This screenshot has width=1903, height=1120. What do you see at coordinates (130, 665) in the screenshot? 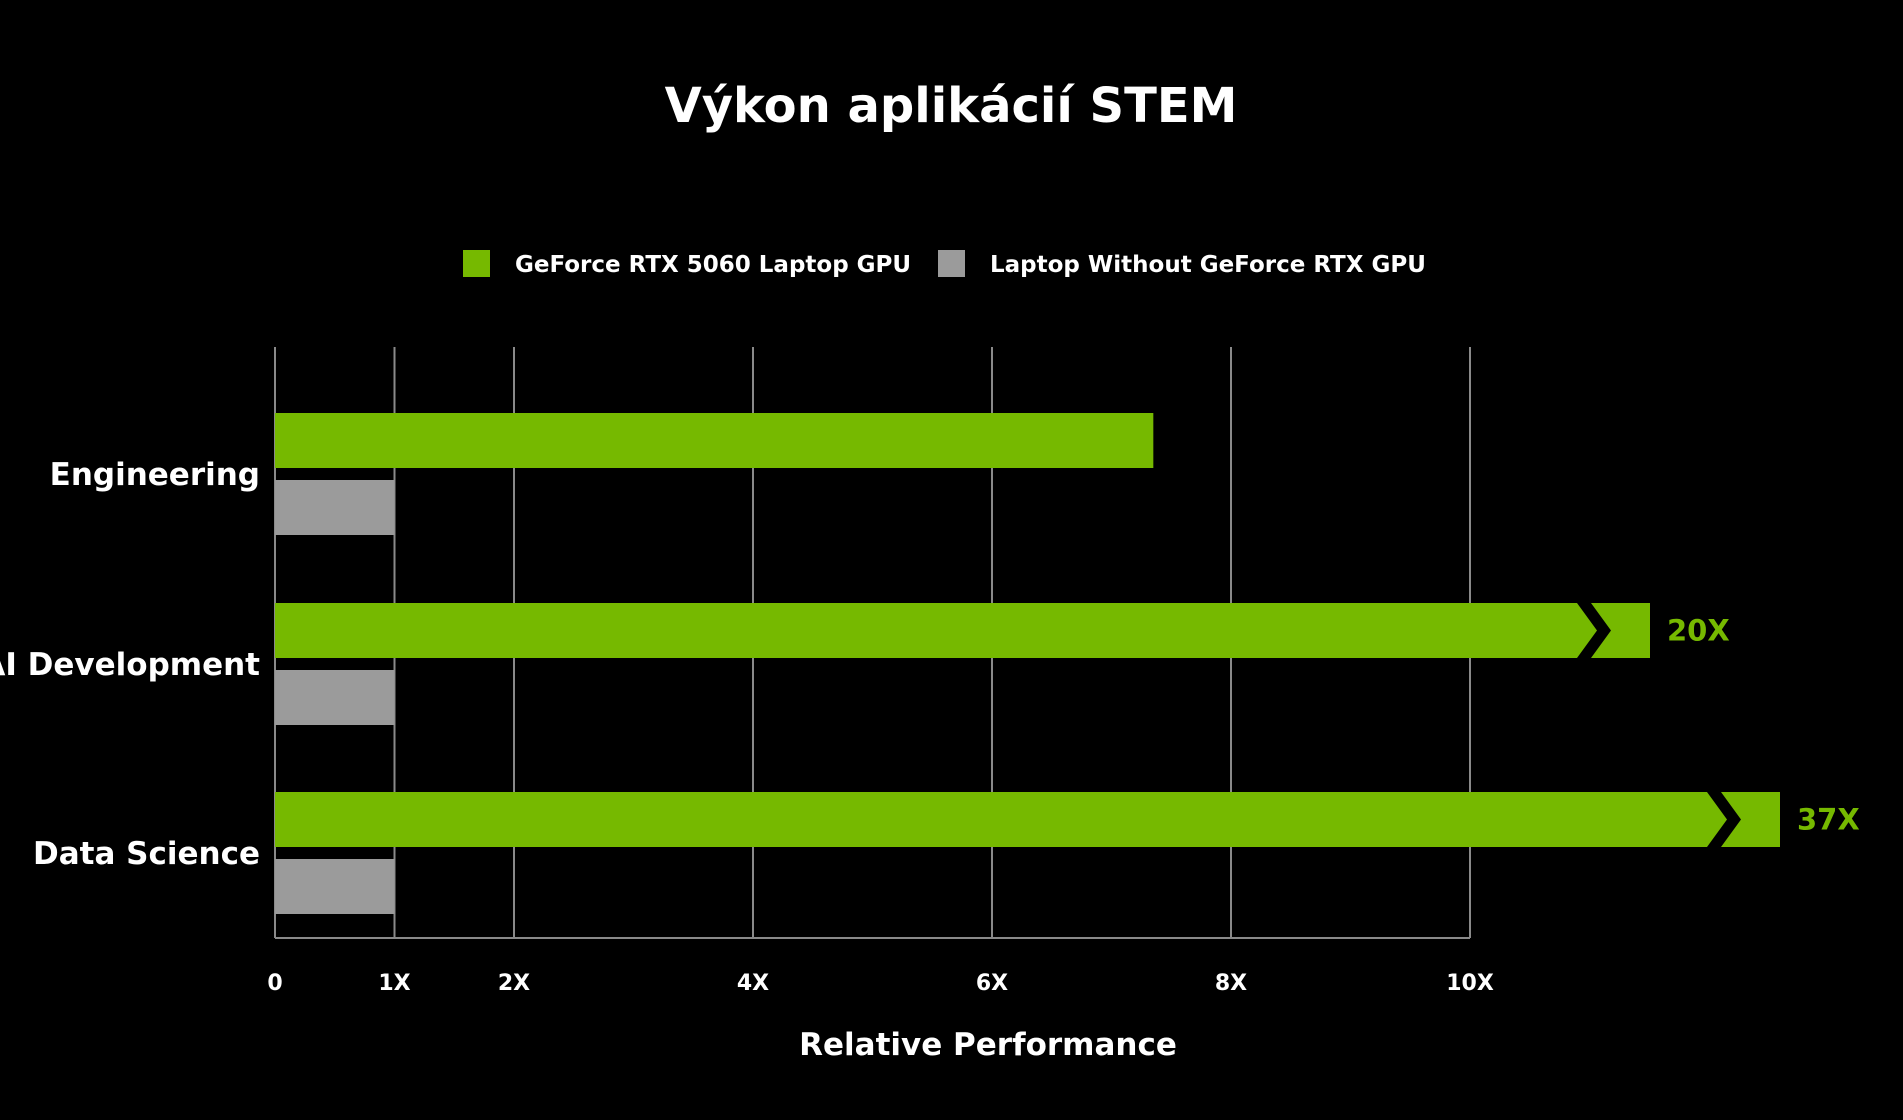
I see `category-label: AI Development` at bounding box center [130, 665].